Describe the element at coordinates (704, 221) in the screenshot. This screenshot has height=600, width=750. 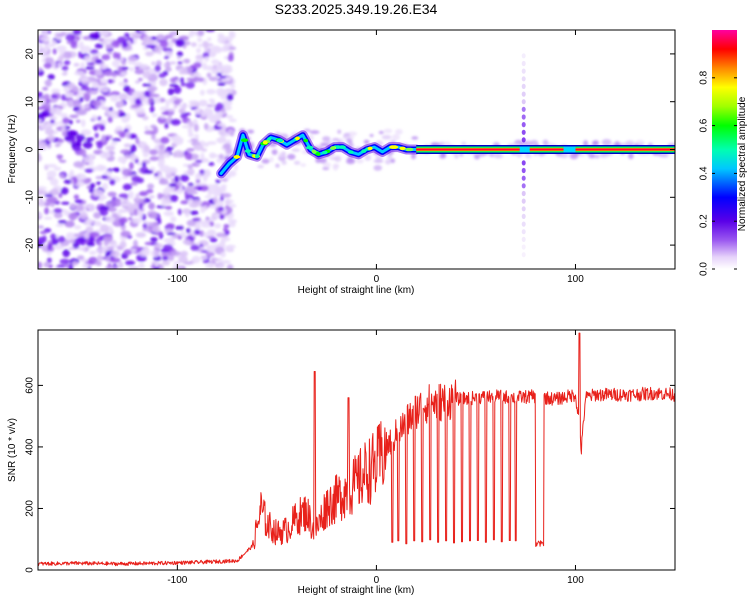
I see `colorbar-tick-label: 0.2` at that location.